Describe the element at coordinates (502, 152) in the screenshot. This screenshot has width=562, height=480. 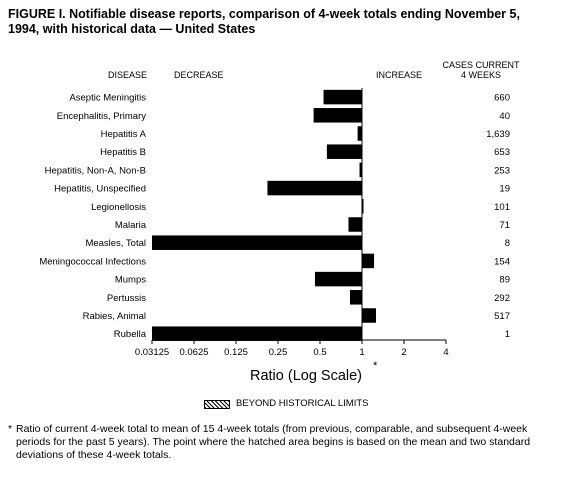
I see `cases-value: 653` at that location.